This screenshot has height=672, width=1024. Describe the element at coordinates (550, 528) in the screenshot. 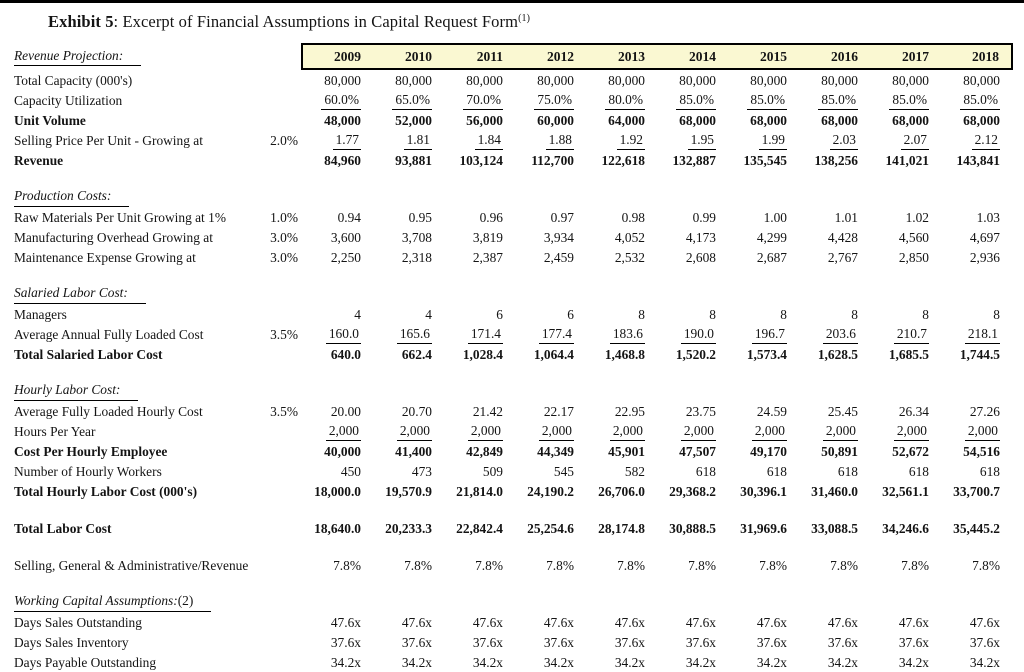

I see `value-text: 25,254.6` at that location.